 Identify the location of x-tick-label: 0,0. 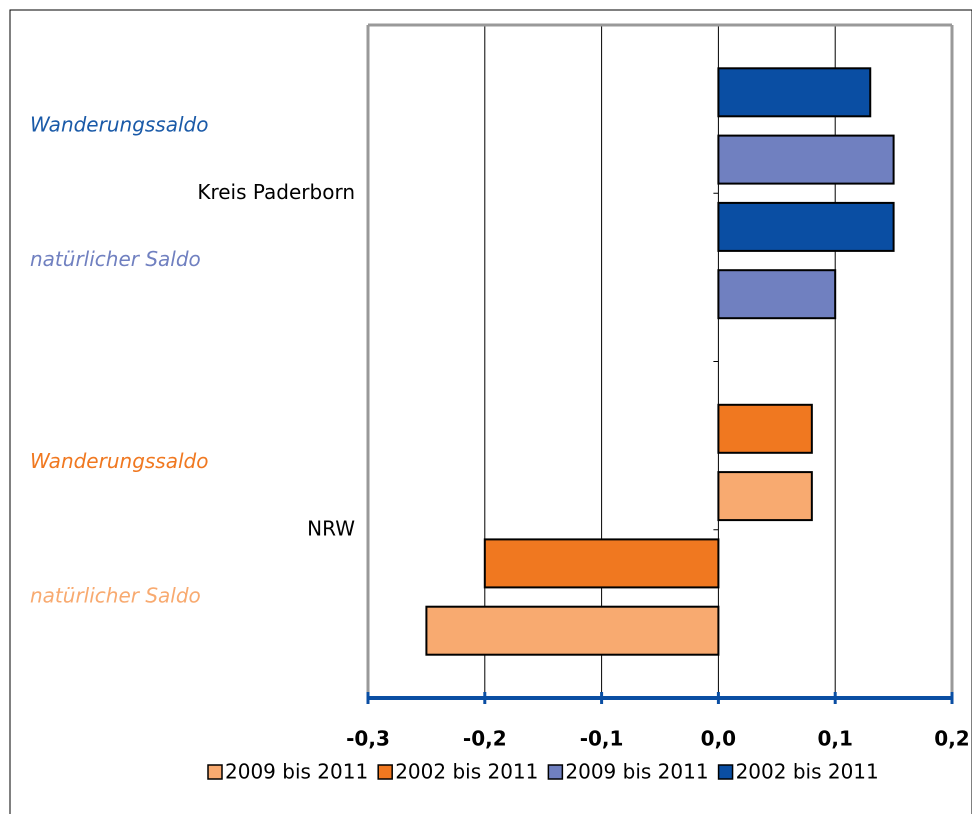
(718, 739).